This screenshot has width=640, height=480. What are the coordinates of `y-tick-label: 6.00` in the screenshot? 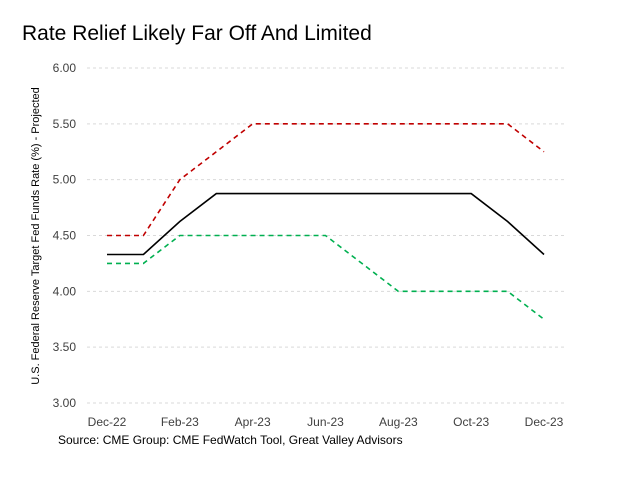 It's located at (65, 68).